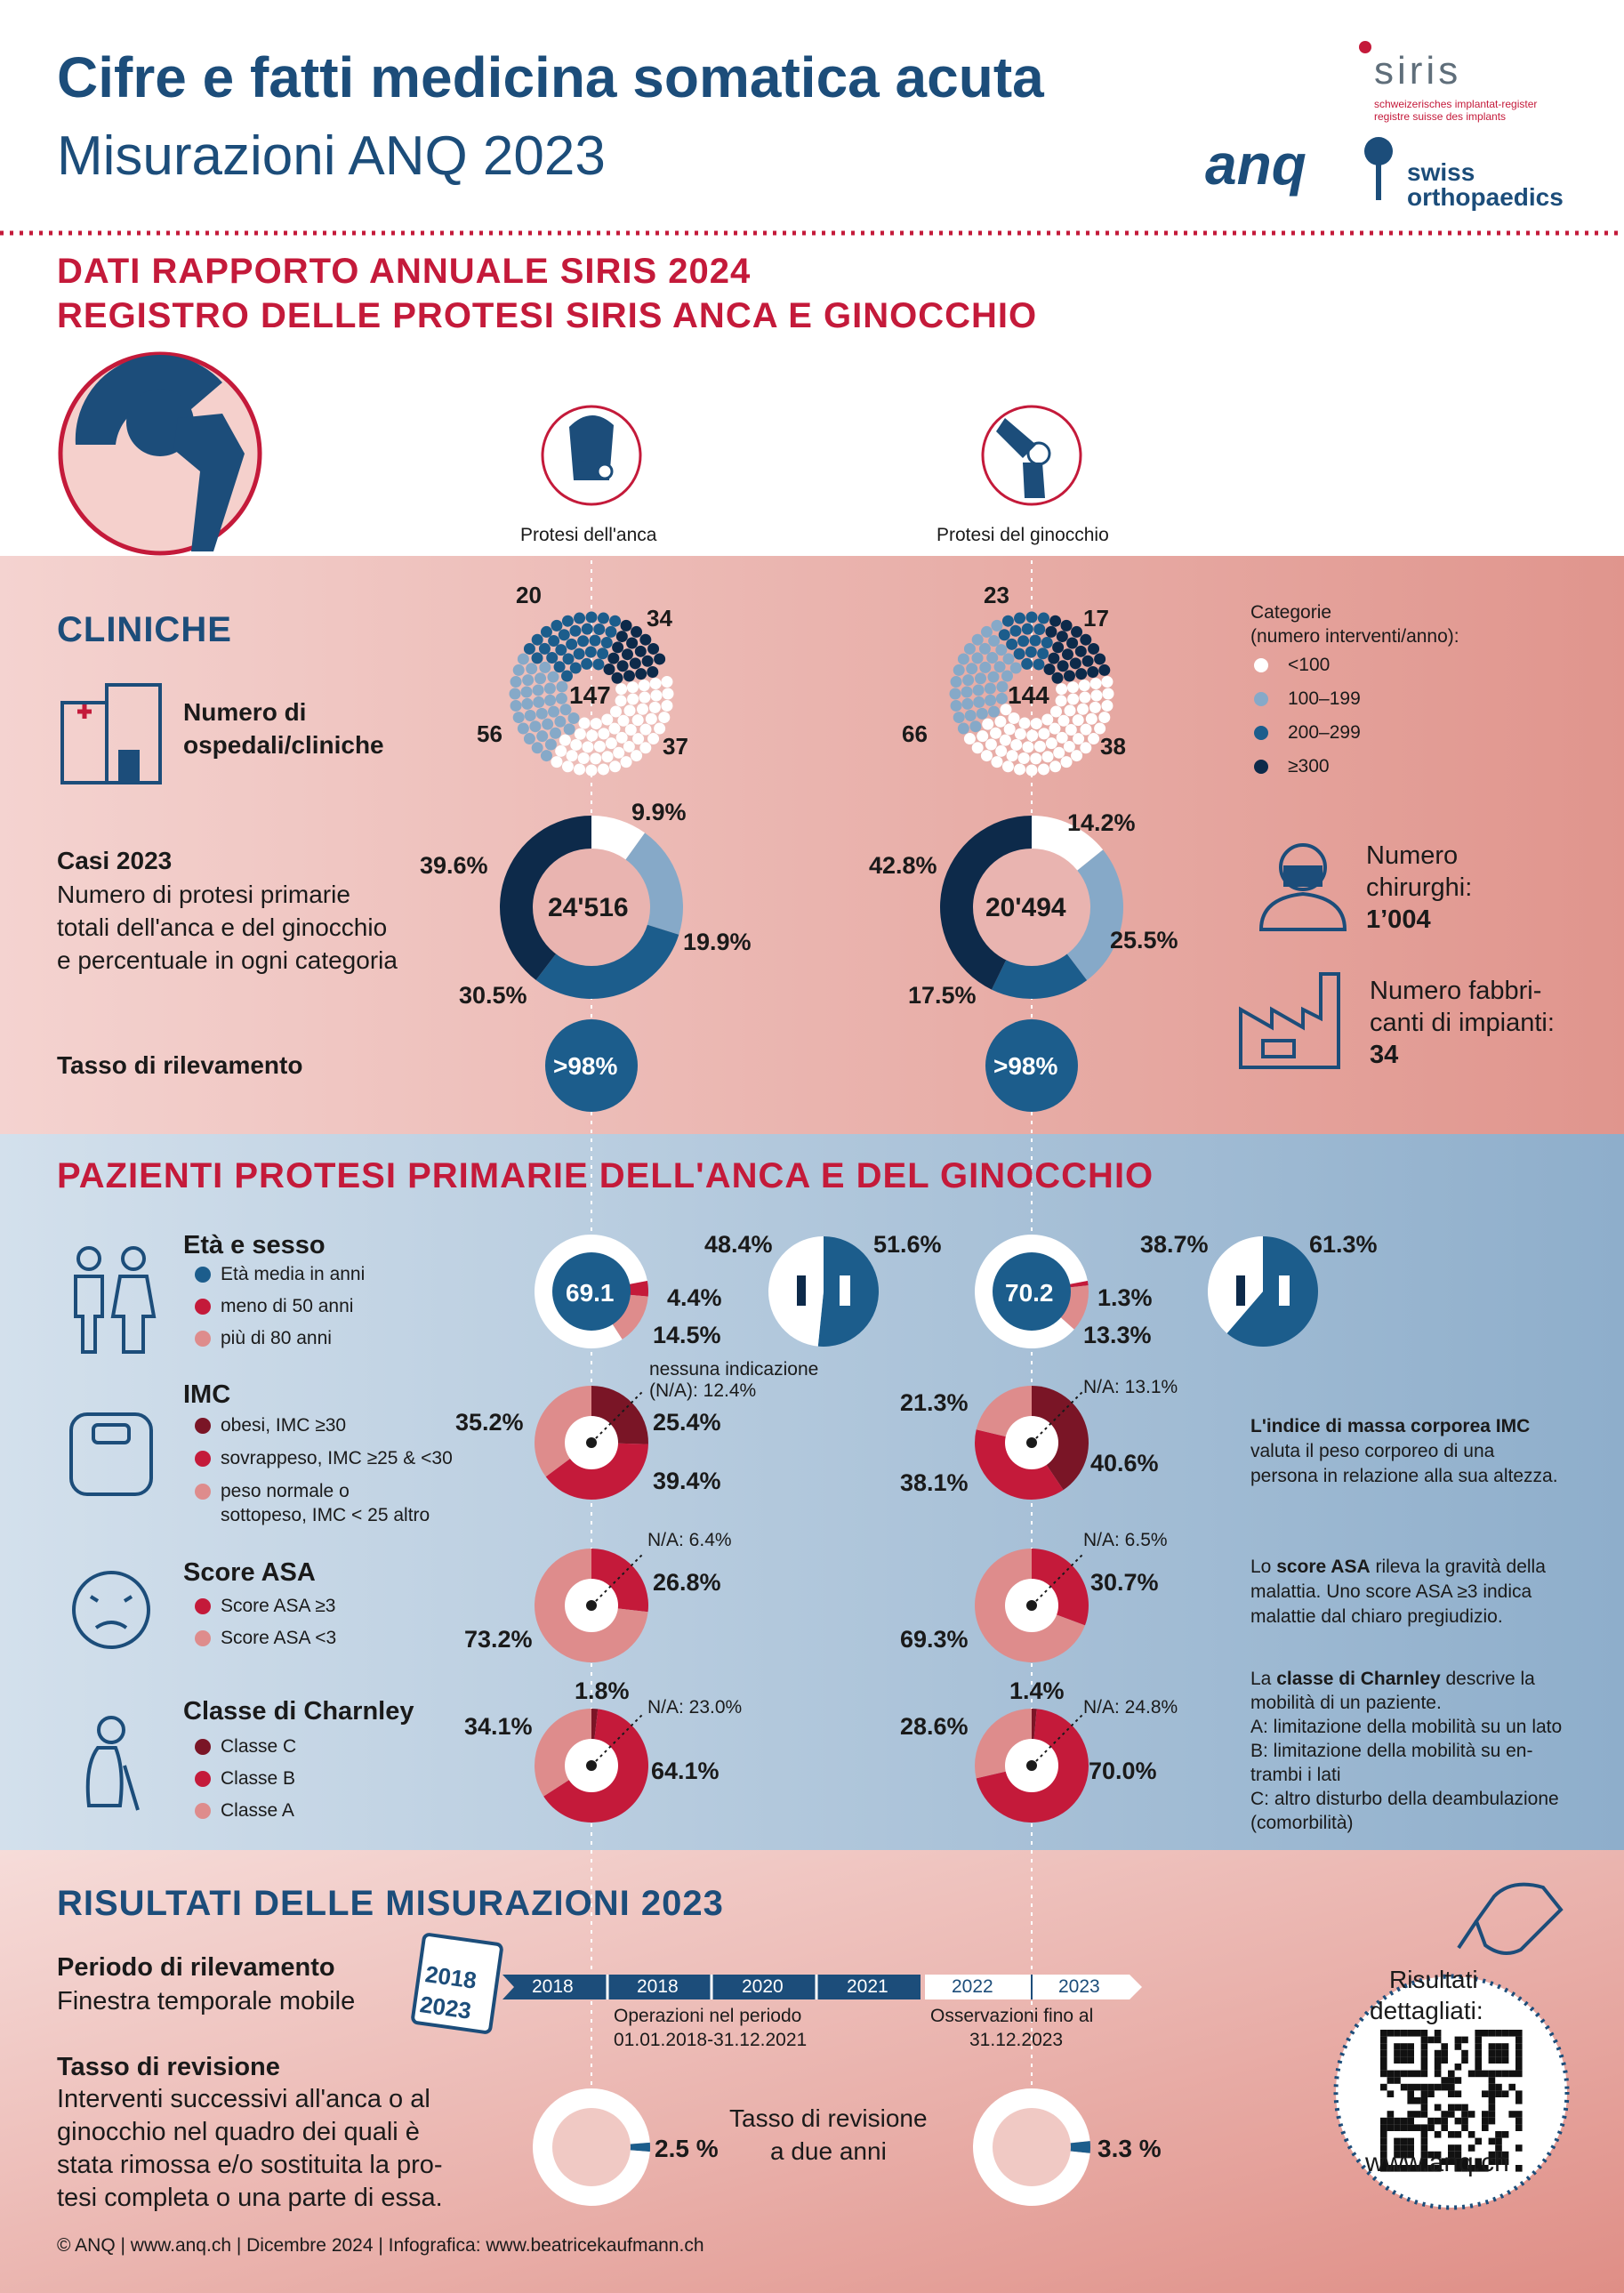 The width and height of the screenshot is (1624, 2293). I want to click on legend-imc-obese-dot, so click(203, 1426).